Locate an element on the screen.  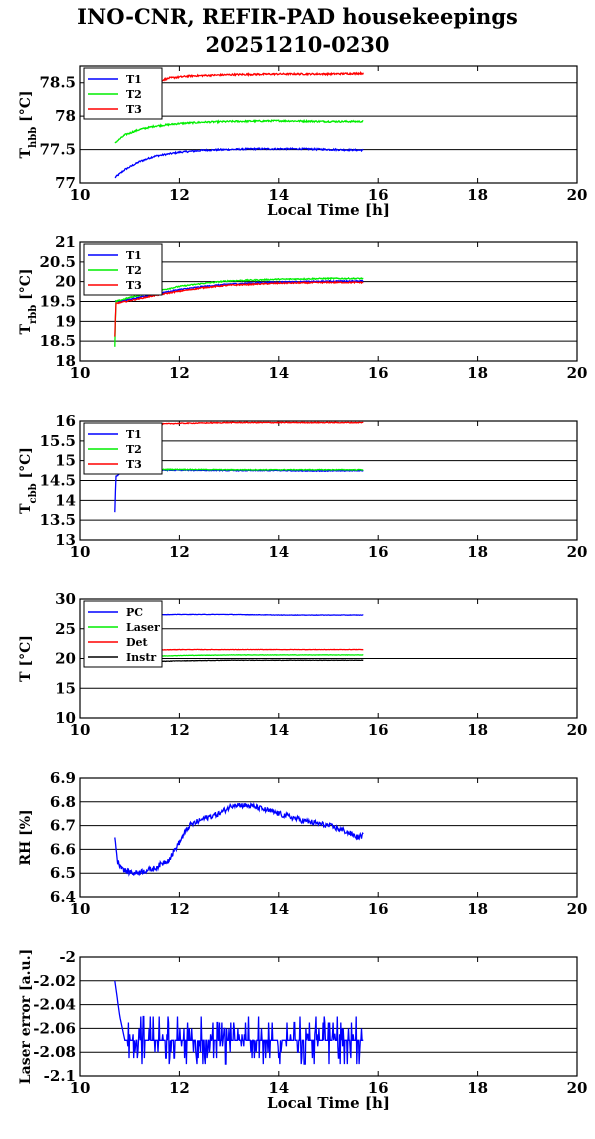
y-tick-label: 30 is located at coordinates (65, 599).